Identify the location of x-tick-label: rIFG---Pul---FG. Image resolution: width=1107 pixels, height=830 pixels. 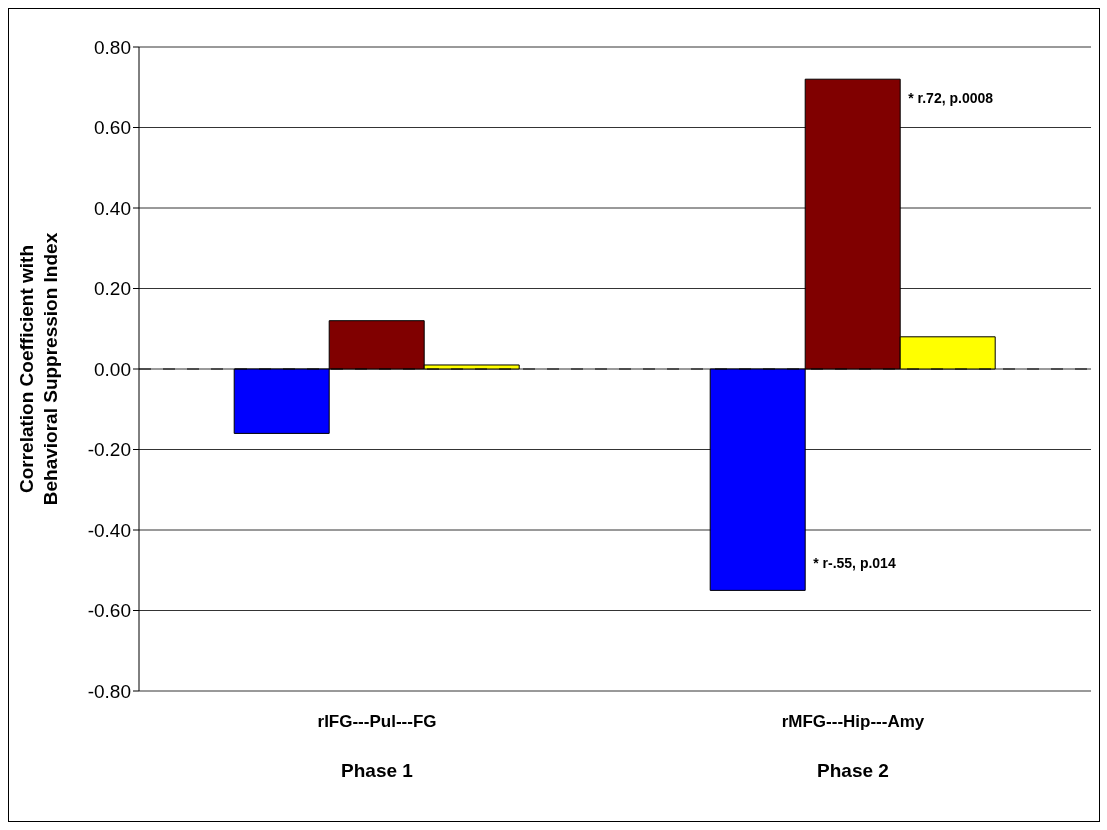
(377, 721).